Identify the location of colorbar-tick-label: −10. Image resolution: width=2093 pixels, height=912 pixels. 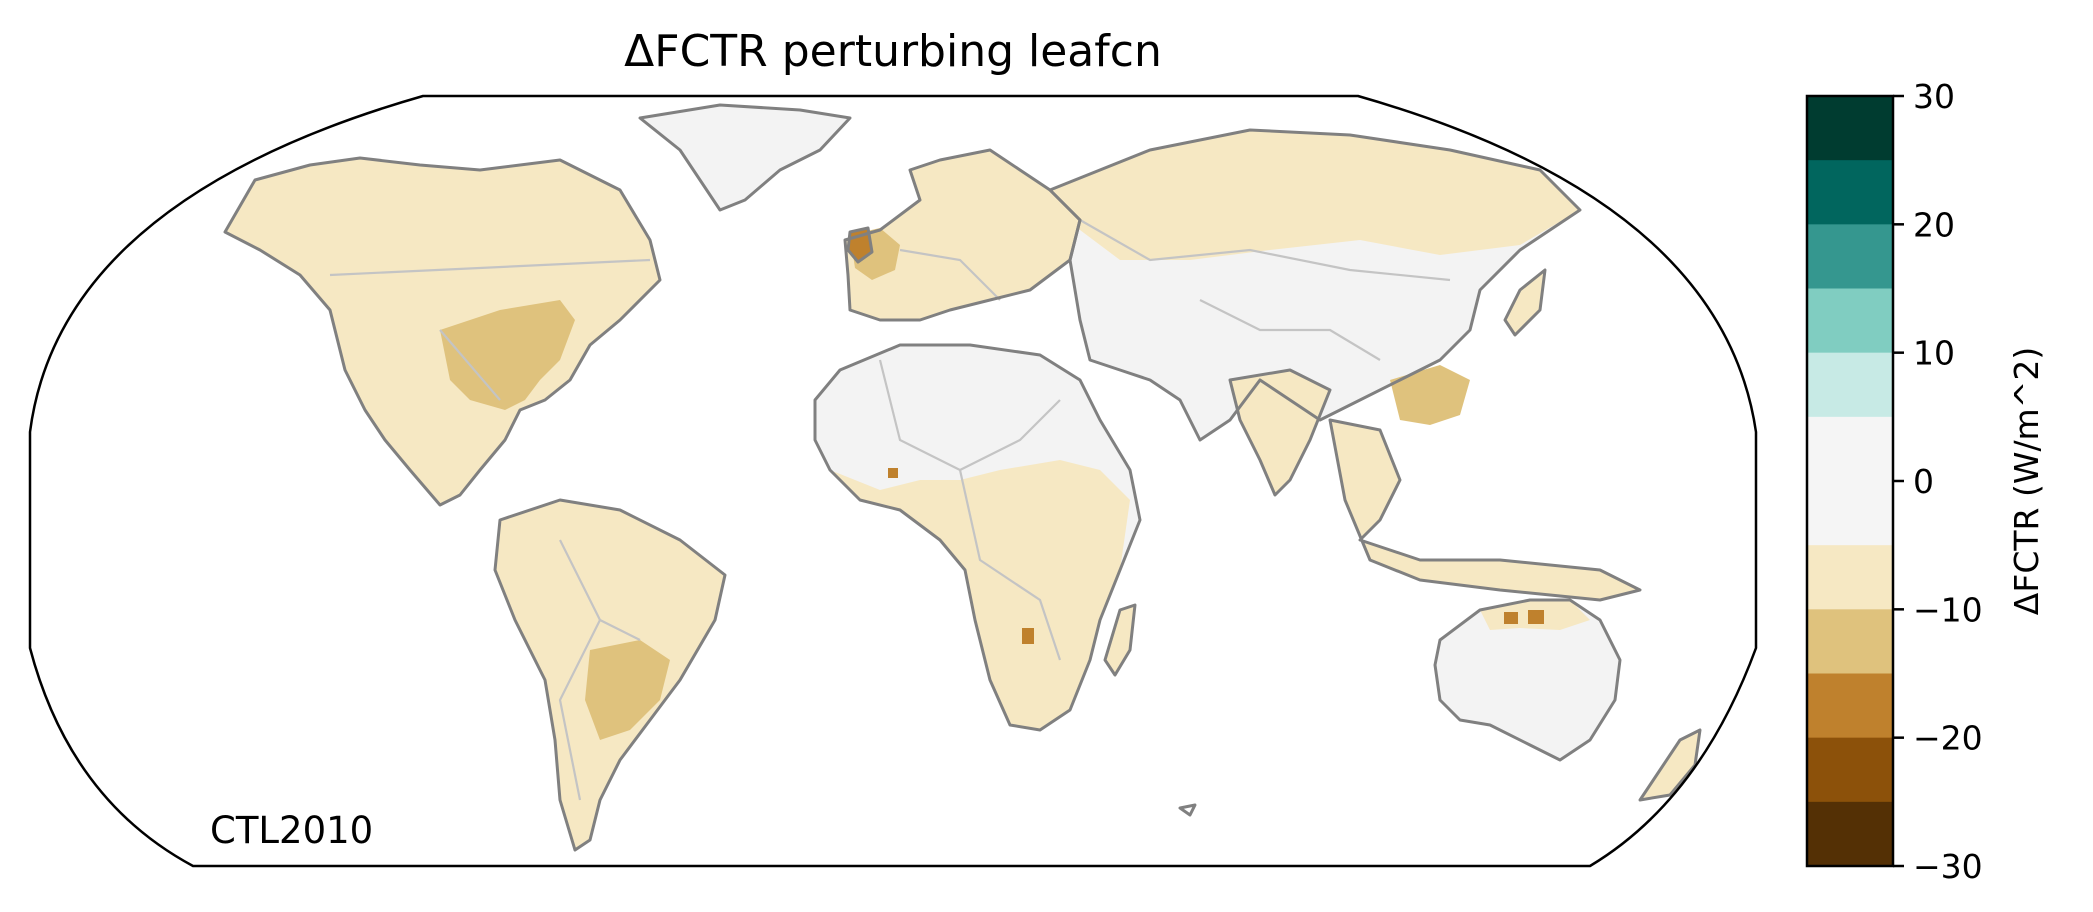
(1948, 609).